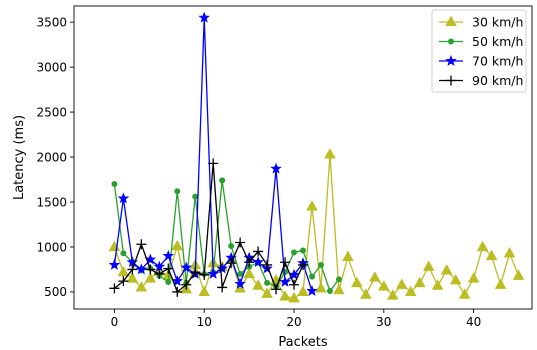  I want to click on y-tick-label: 2500, so click(51, 112).